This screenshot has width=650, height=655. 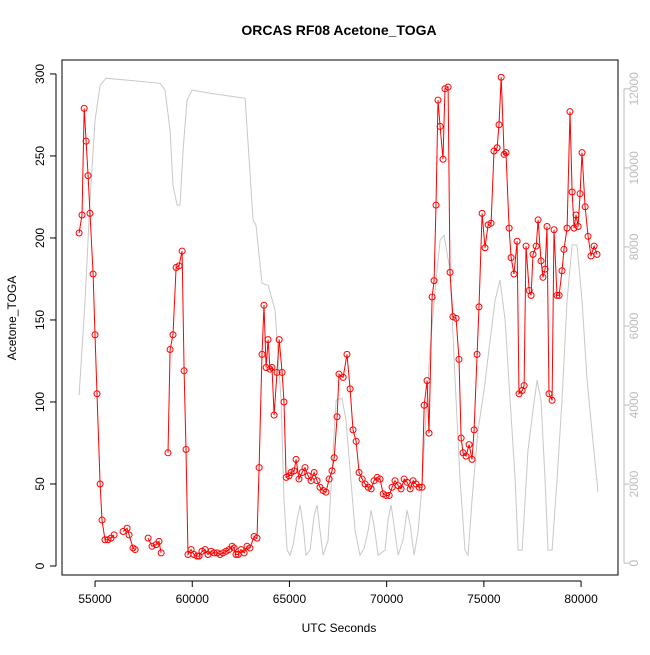 What do you see at coordinates (634, 404) in the screenshot?
I see `y2-tick-label: 4000` at bounding box center [634, 404].